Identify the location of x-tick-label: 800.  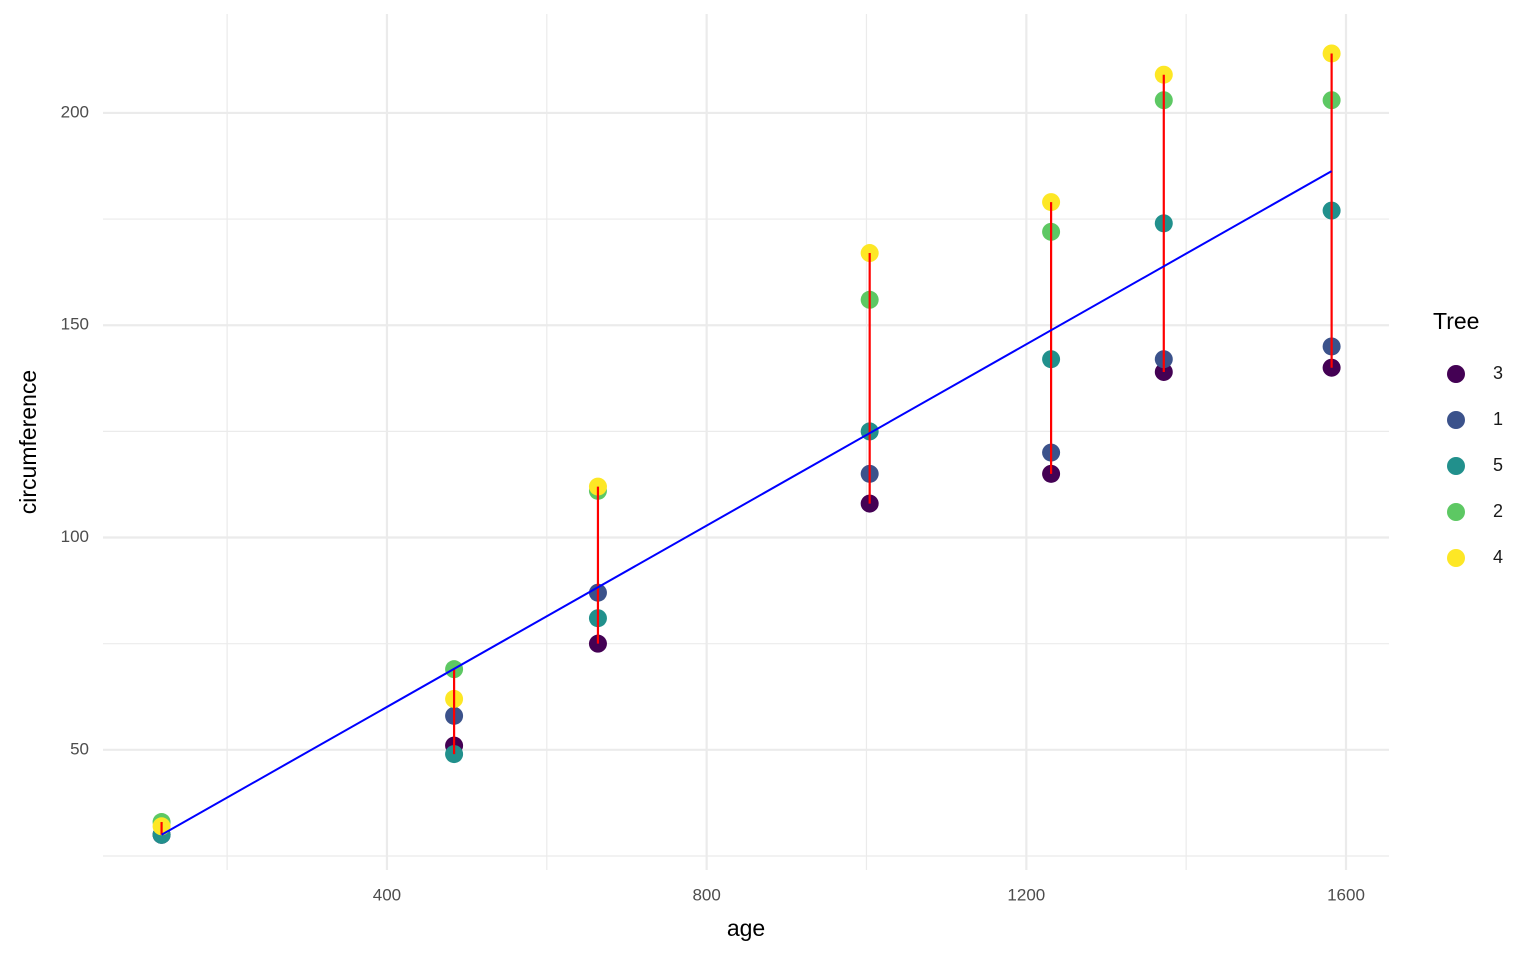
(706, 894).